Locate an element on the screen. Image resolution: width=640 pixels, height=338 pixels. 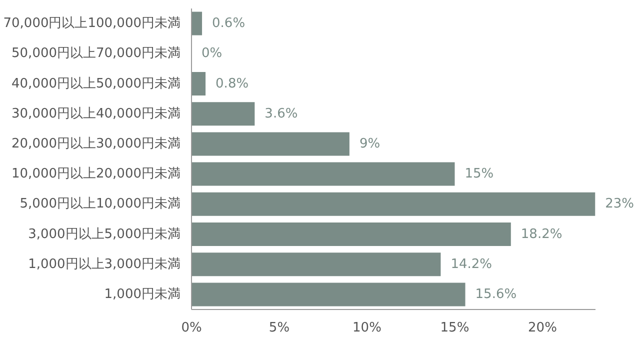
data-label: 0.8% is located at coordinates (232, 84).